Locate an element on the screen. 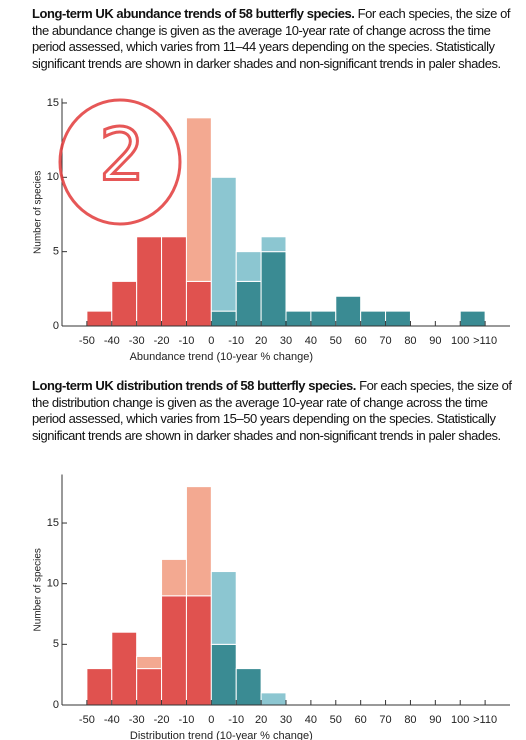 This screenshot has height=740, width=526. annotation-circle is located at coordinates (120, 162).